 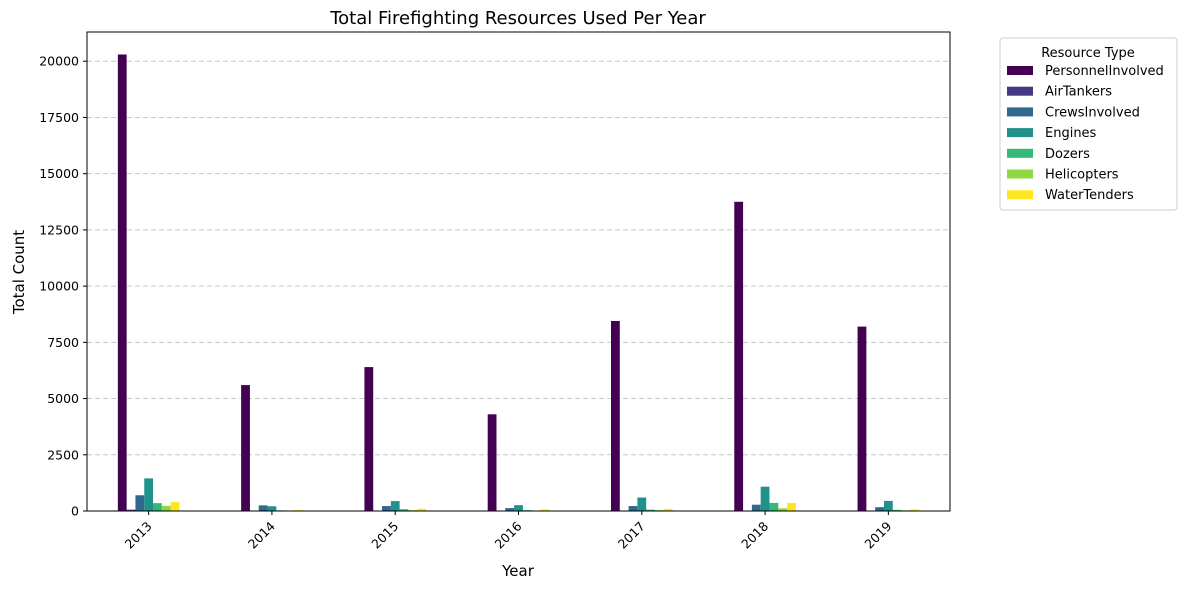 I want to click on legend-entry-label: AirTankers, so click(x=1078, y=92).